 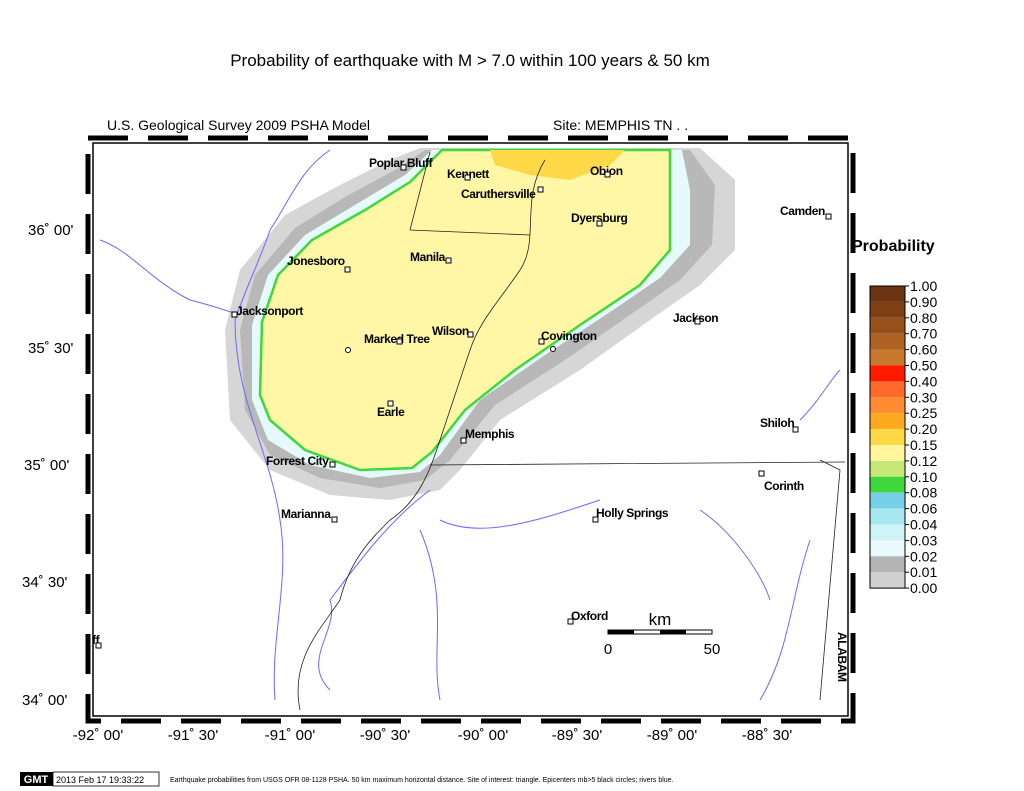 I want to click on lon-label: -89˚ 30', so click(x=577, y=735).